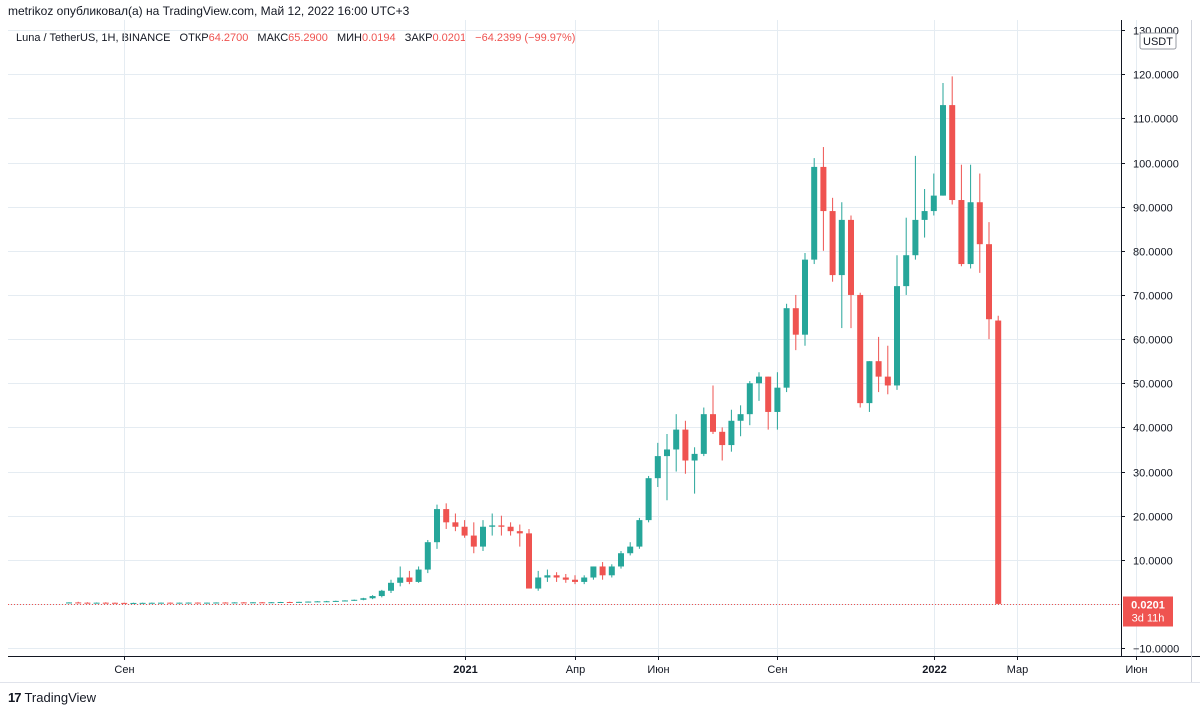 This screenshot has height=716, width=1200. What do you see at coordinates (658, 670) in the screenshot?
I see `x-tick-label: Июн` at bounding box center [658, 670].